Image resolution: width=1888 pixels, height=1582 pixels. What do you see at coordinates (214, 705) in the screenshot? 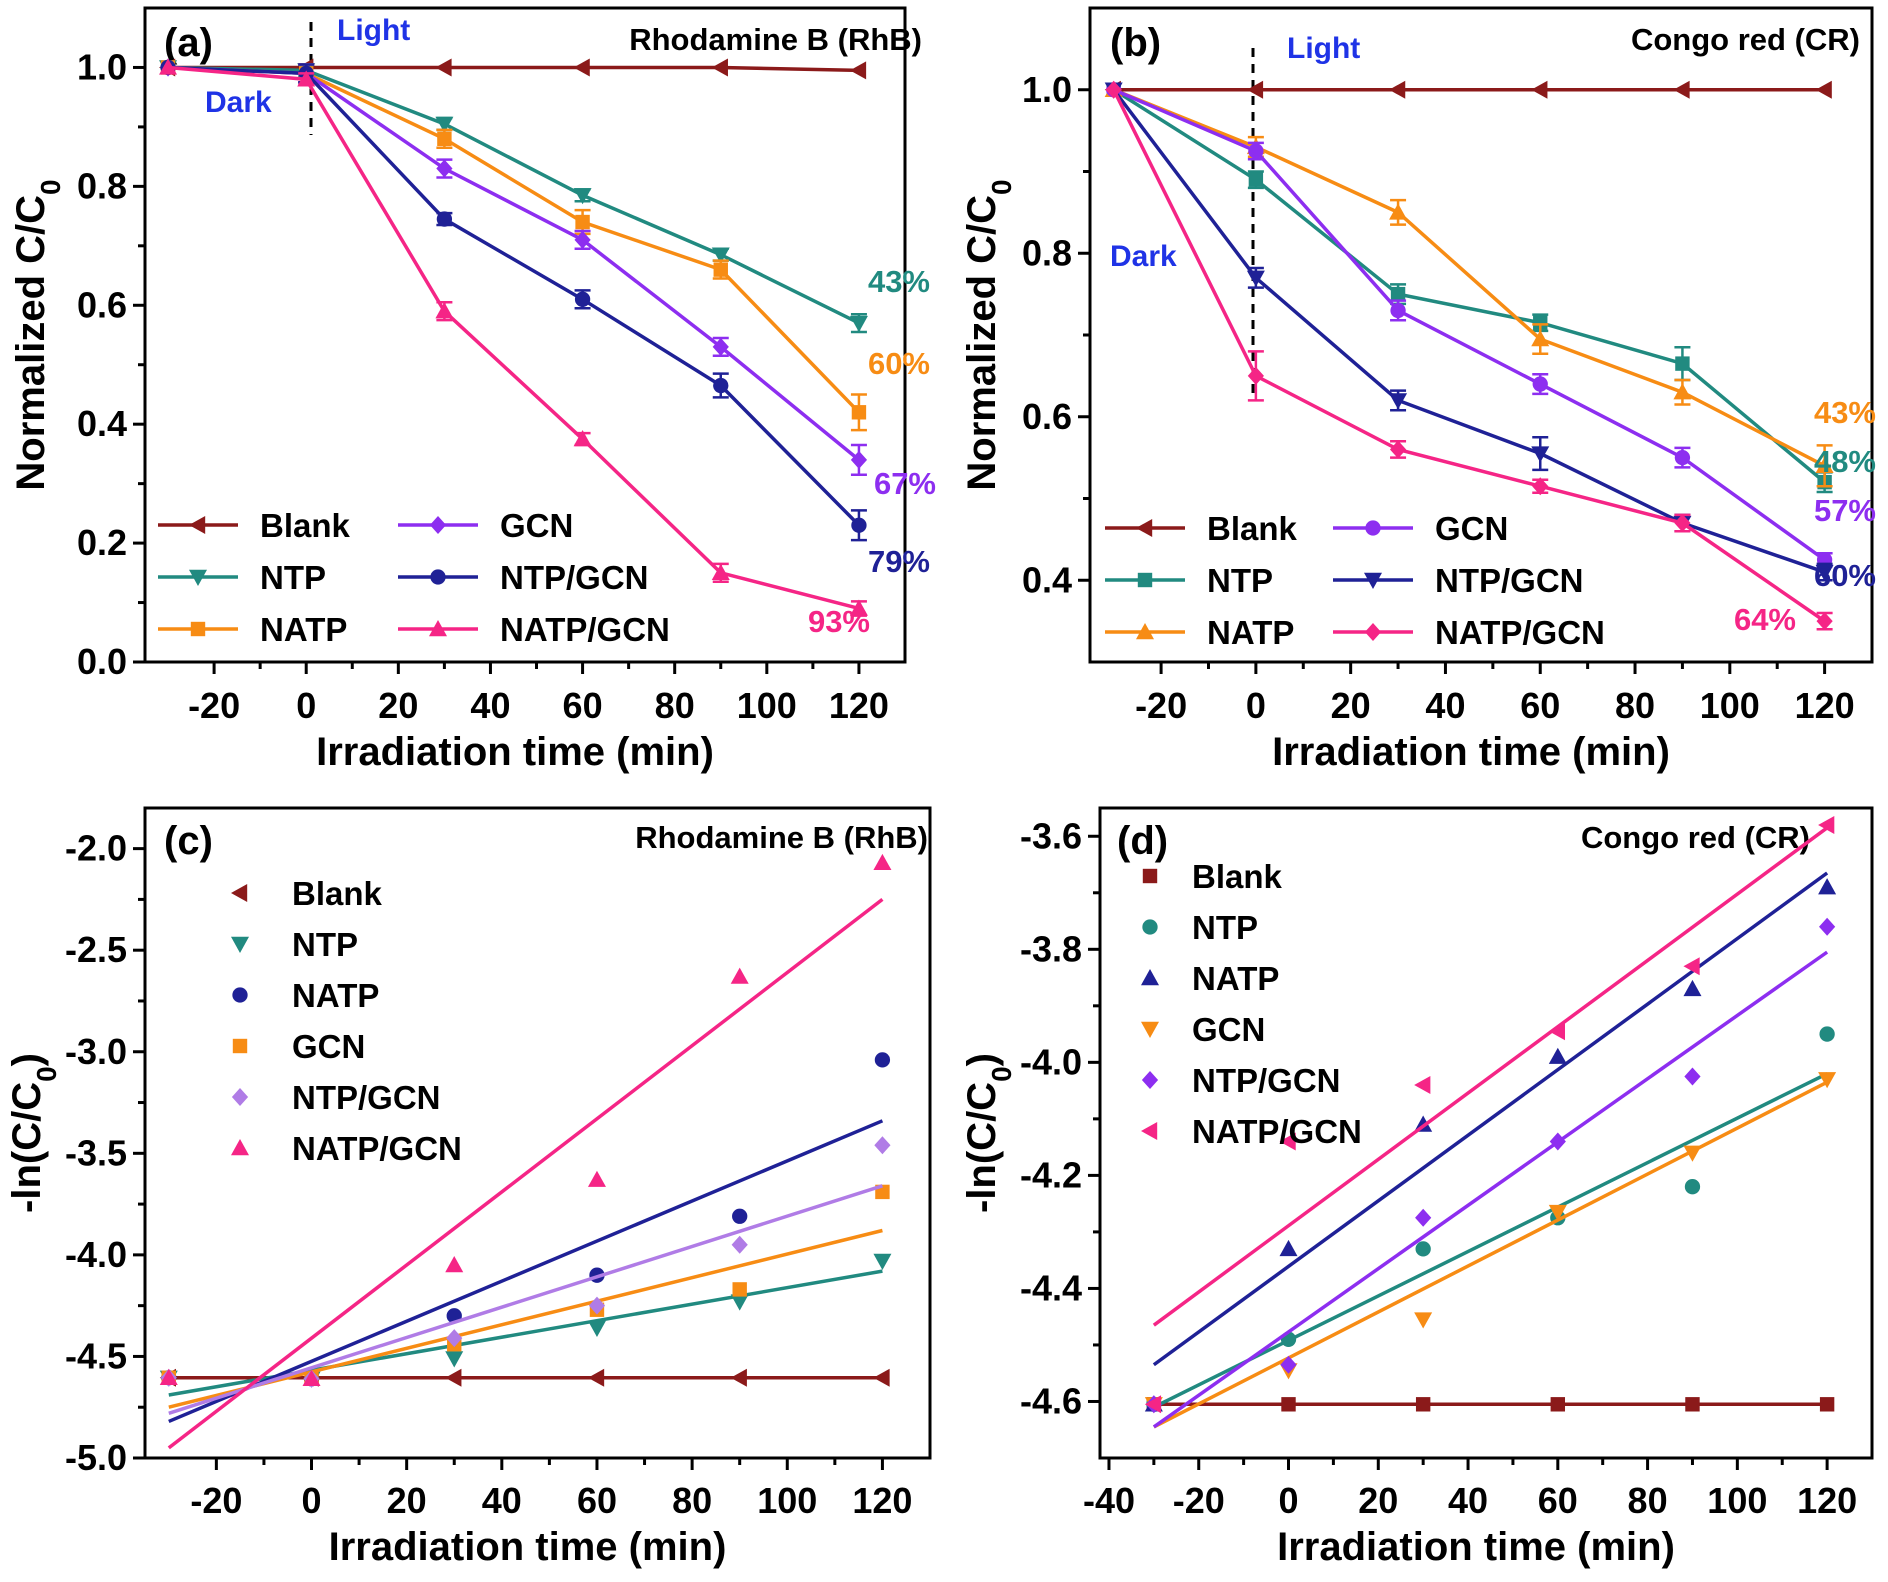
I see `x-tick-label: -20` at bounding box center [214, 705].